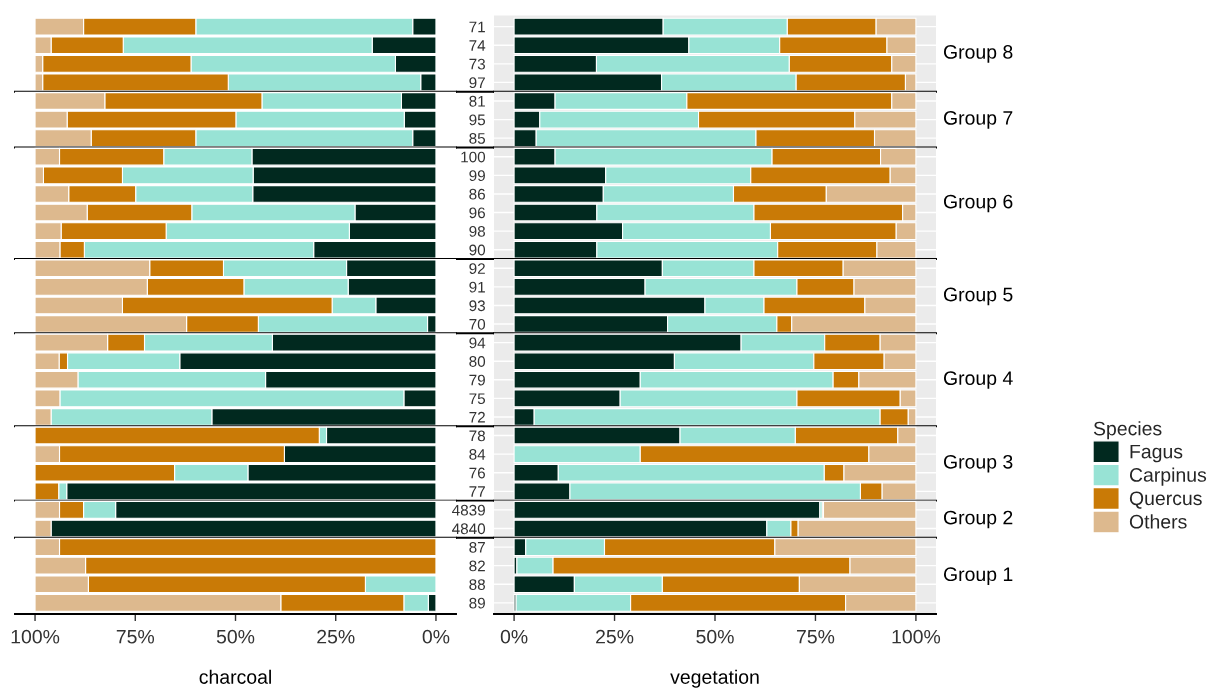  What do you see at coordinates (1165, 500) in the screenshot?
I see `legend-label: Quercus` at bounding box center [1165, 500].